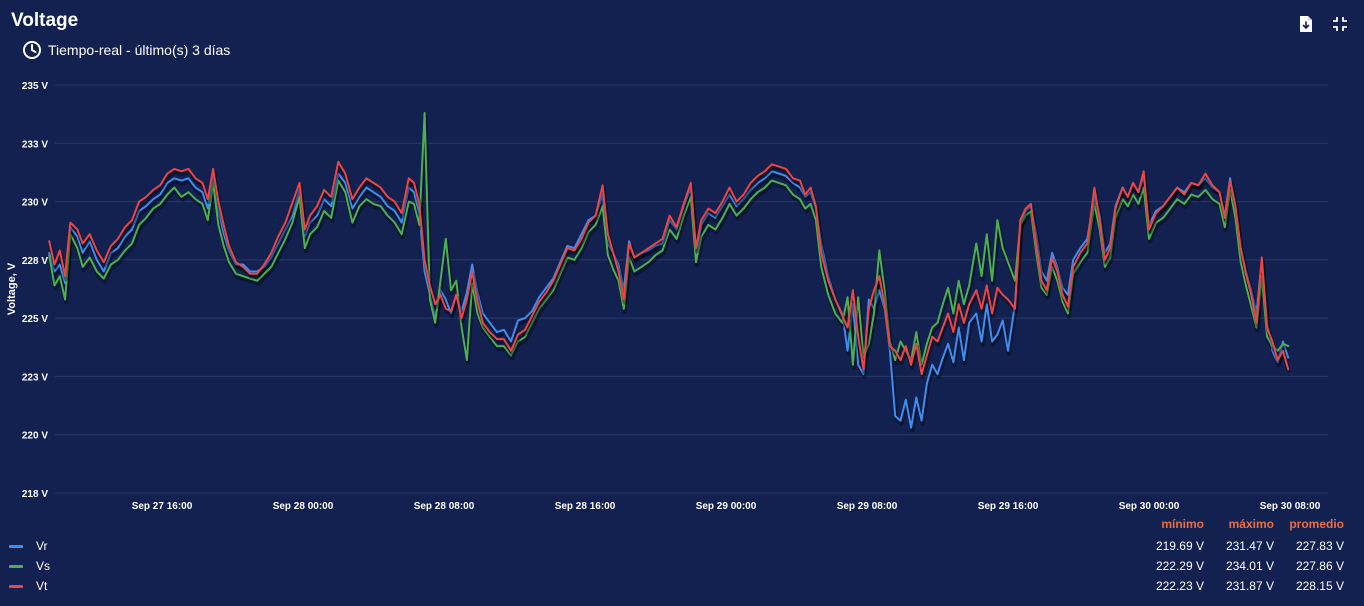 Image resolution: width=1364 pixels, height=606 pixels. What do you see at coordinates (1323, 26) in the screenshot?
I see `widget-toolbar` at bounding box center [1323, 26].